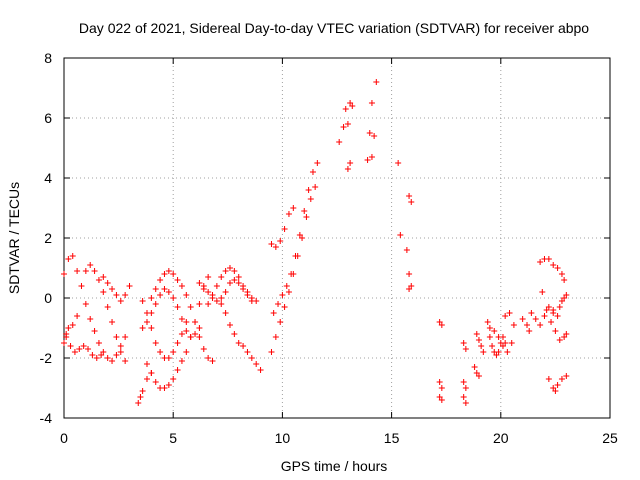 This screenshot has width=640, height=480. What do you see at coordinates (173, 438) in the screenshot?
I see `x-tick-label: 5` at bounding box center [173, 438].